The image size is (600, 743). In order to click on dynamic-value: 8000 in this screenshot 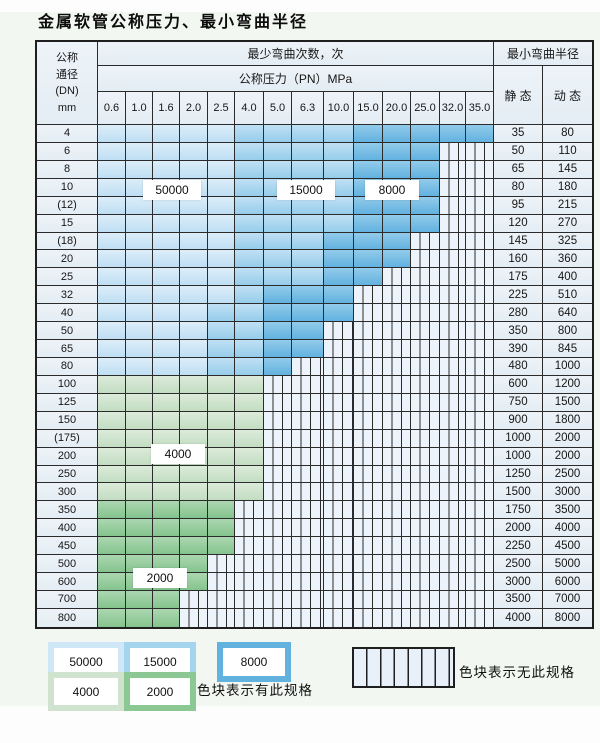, I will do `click(567, 617)`.